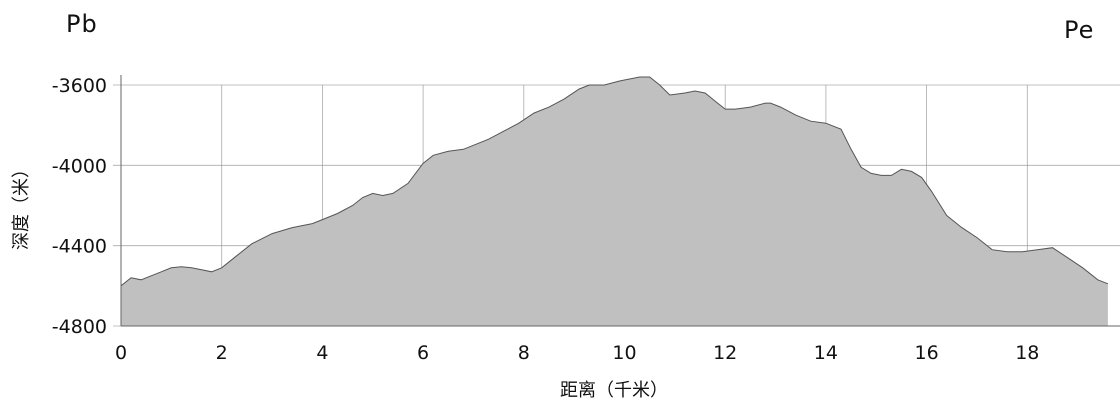  What do you see at coordinates (1079, 30) in the screenshot?
I see `corner-label-end: Pe` at bounding box center [1079, 30].